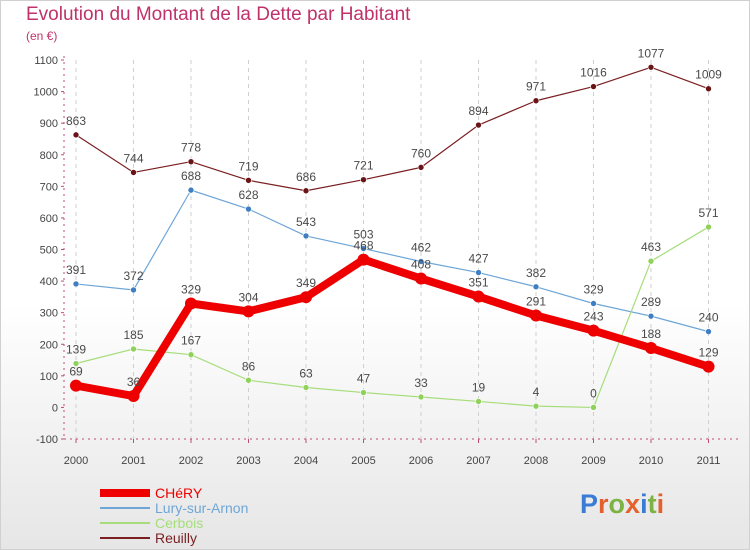 The height and width of the screenshot is (550, 750). I want to click on data-label: 503, so click(363, 235).